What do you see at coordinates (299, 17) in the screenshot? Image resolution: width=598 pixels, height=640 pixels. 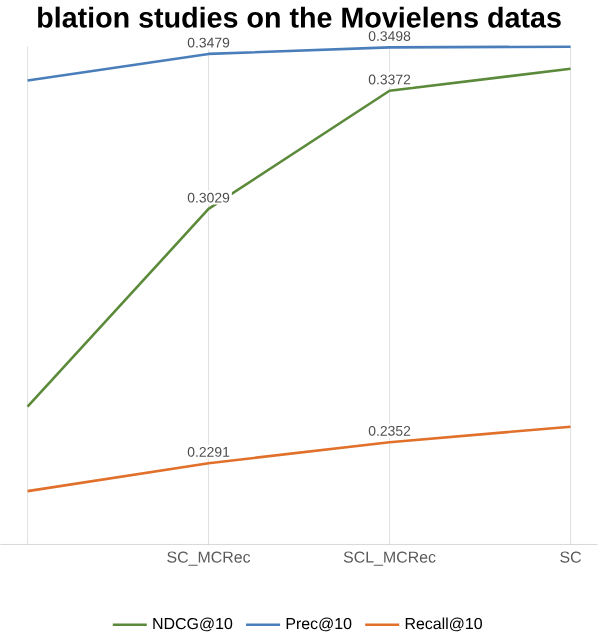 I see `chart-title: blation studies on the Movielens datas` at bounding box center [299, 17].